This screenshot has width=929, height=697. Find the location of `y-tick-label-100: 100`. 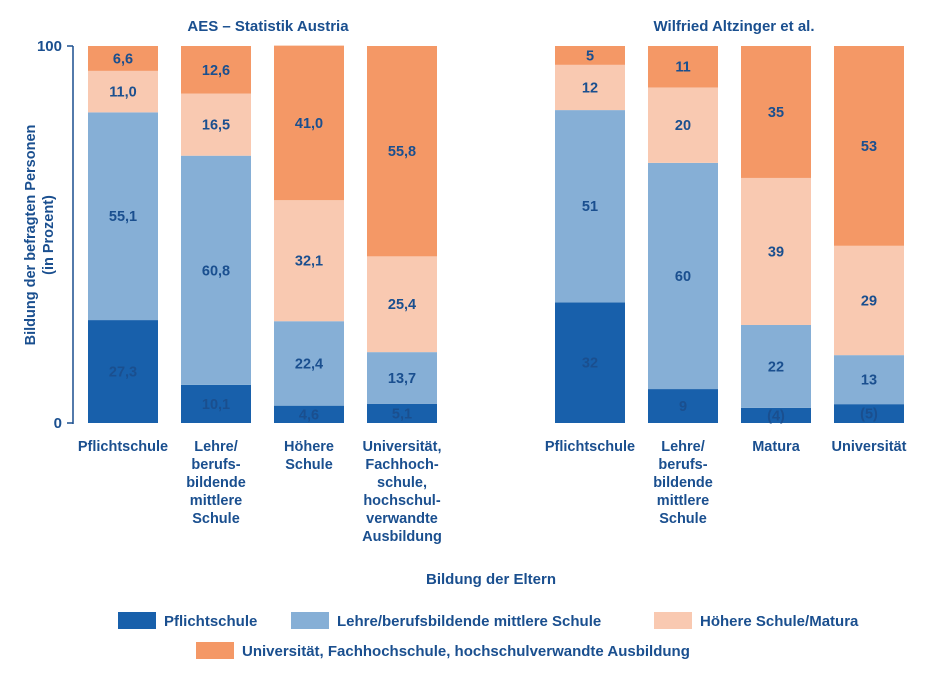

y-tick-label-100: 100 is located at coordinates (49, 46).